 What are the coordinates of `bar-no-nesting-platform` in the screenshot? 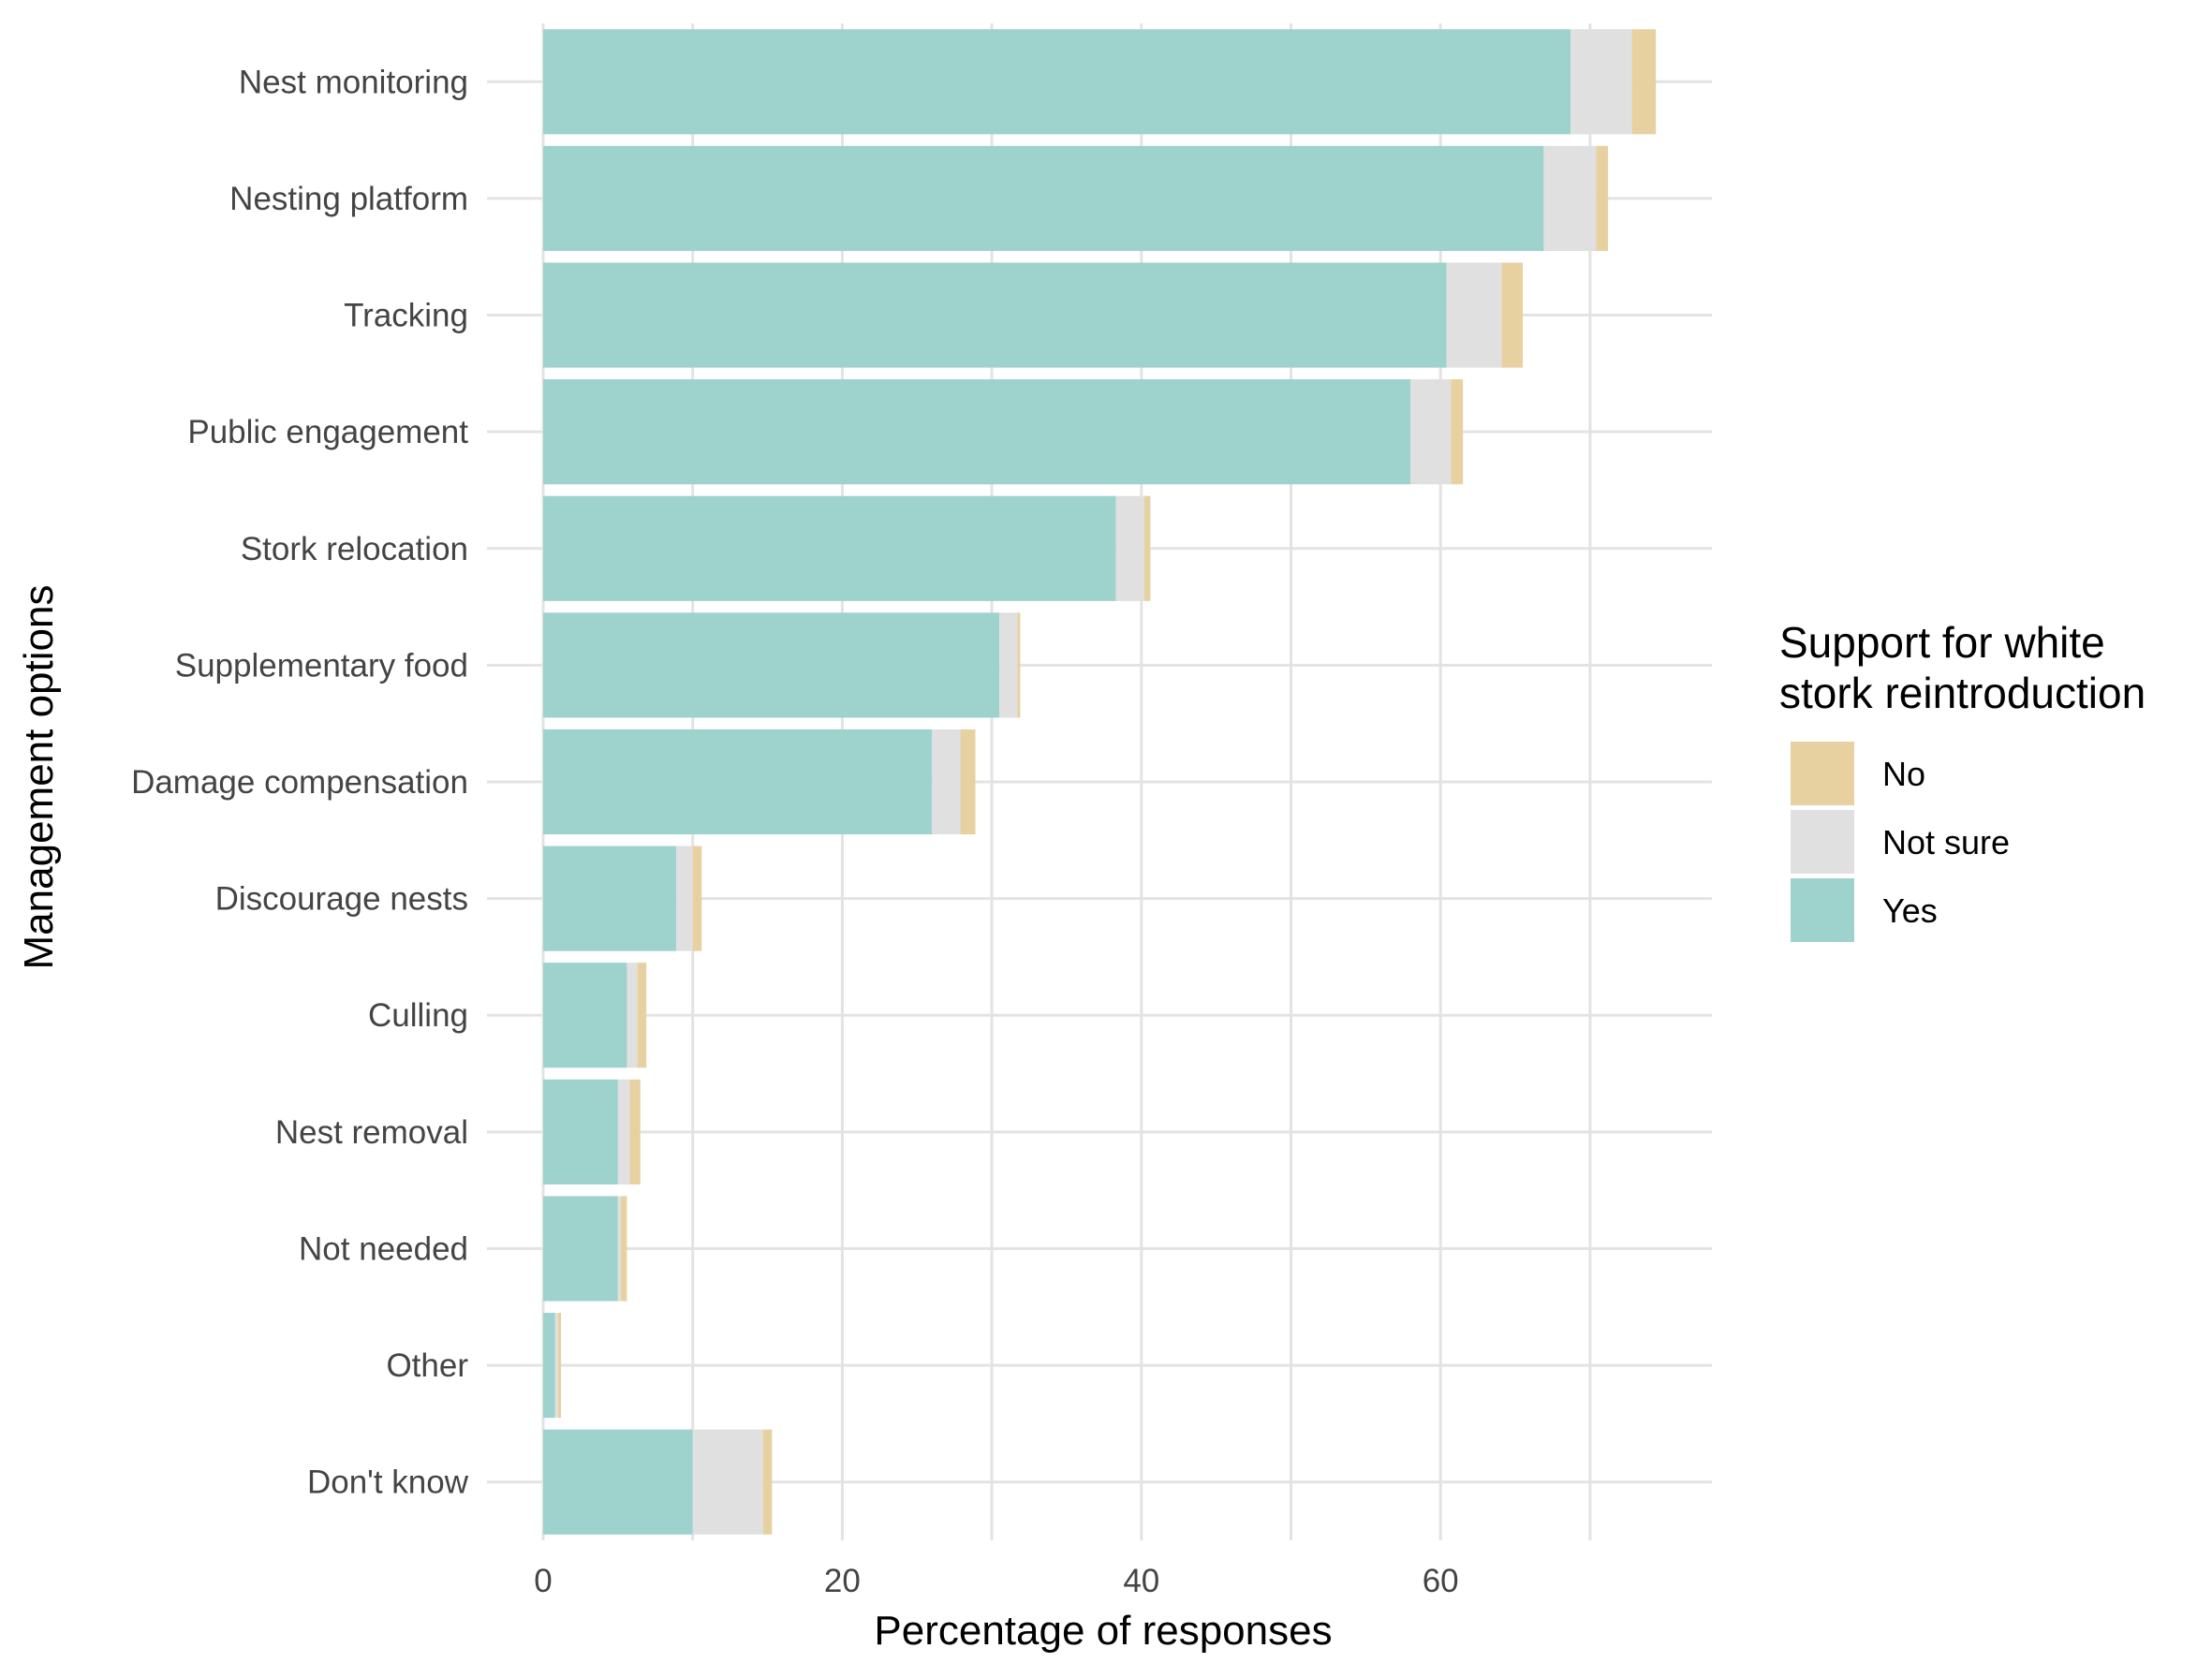 It's located at (1602, 198).